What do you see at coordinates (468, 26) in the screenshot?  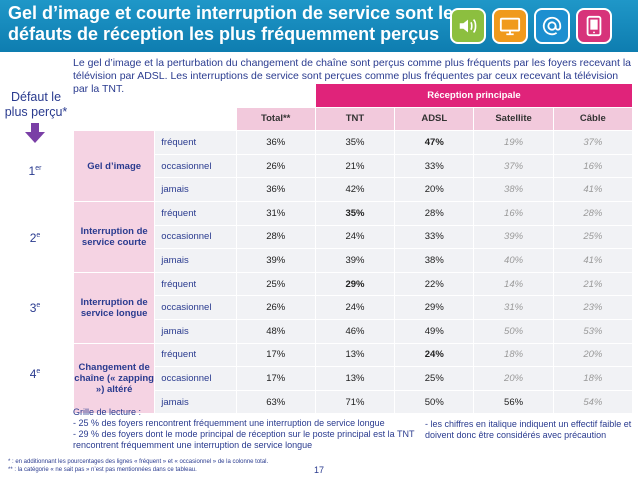 I see `speaker-icon` at bounding box center [468, 26].